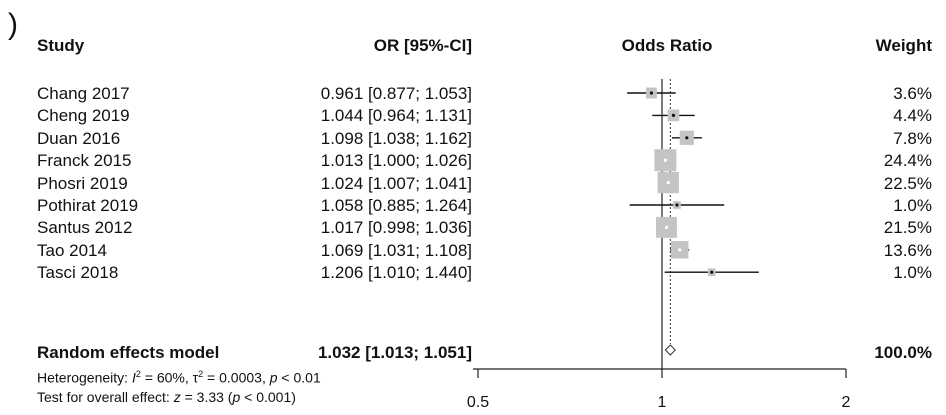 The image size is (946, 415). I want to click on study-ci: 1.024 [1.007; 1.041], so click(396, 183).